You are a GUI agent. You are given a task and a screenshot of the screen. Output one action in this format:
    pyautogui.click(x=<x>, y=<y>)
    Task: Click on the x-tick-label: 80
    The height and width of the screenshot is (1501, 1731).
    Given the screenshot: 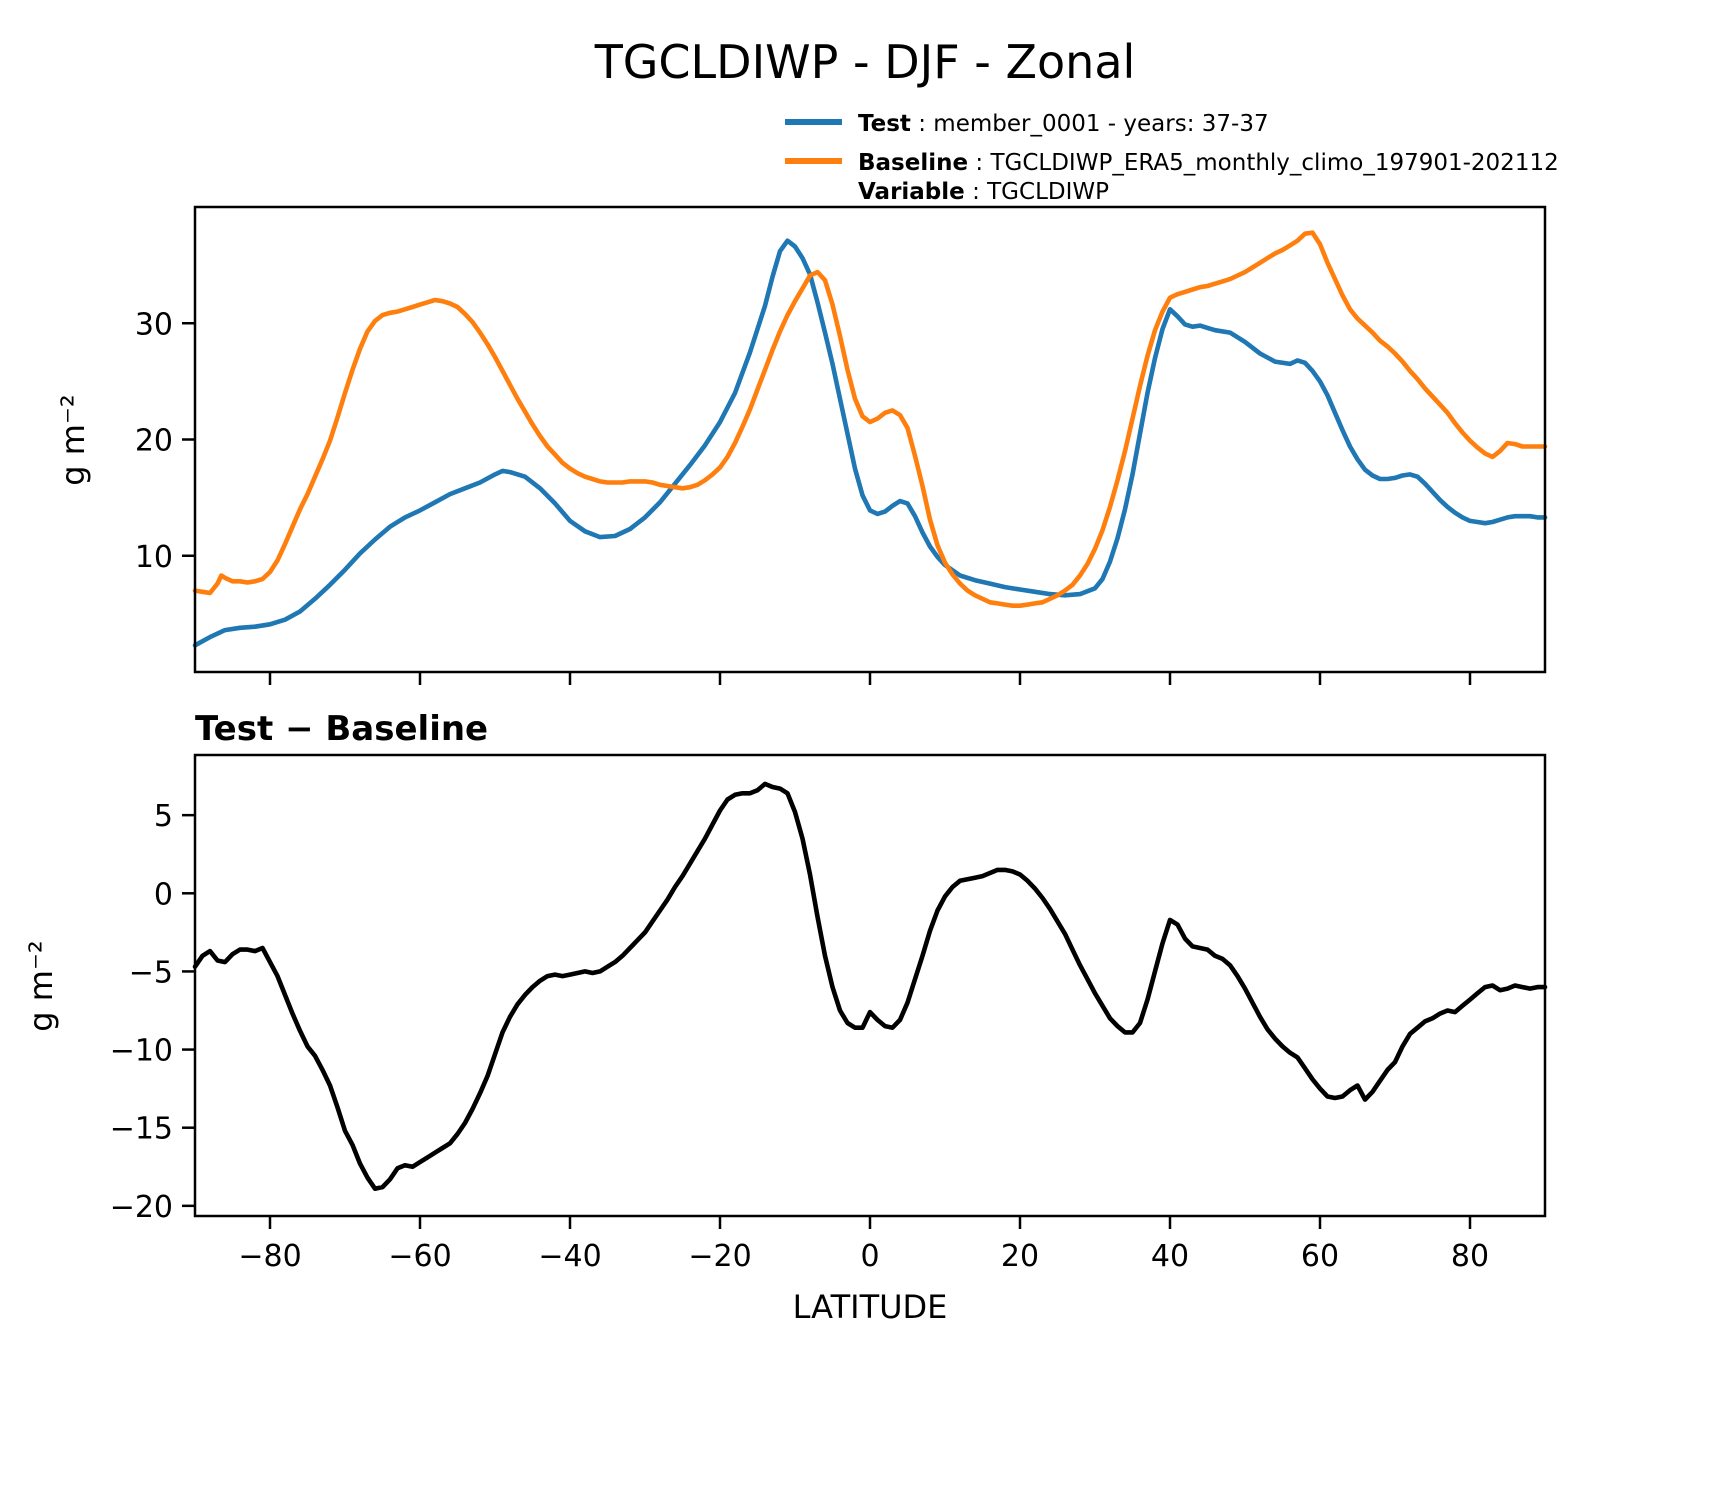 What is the action you would take?
    pyautogui.click(x=1470, y=1256)
    